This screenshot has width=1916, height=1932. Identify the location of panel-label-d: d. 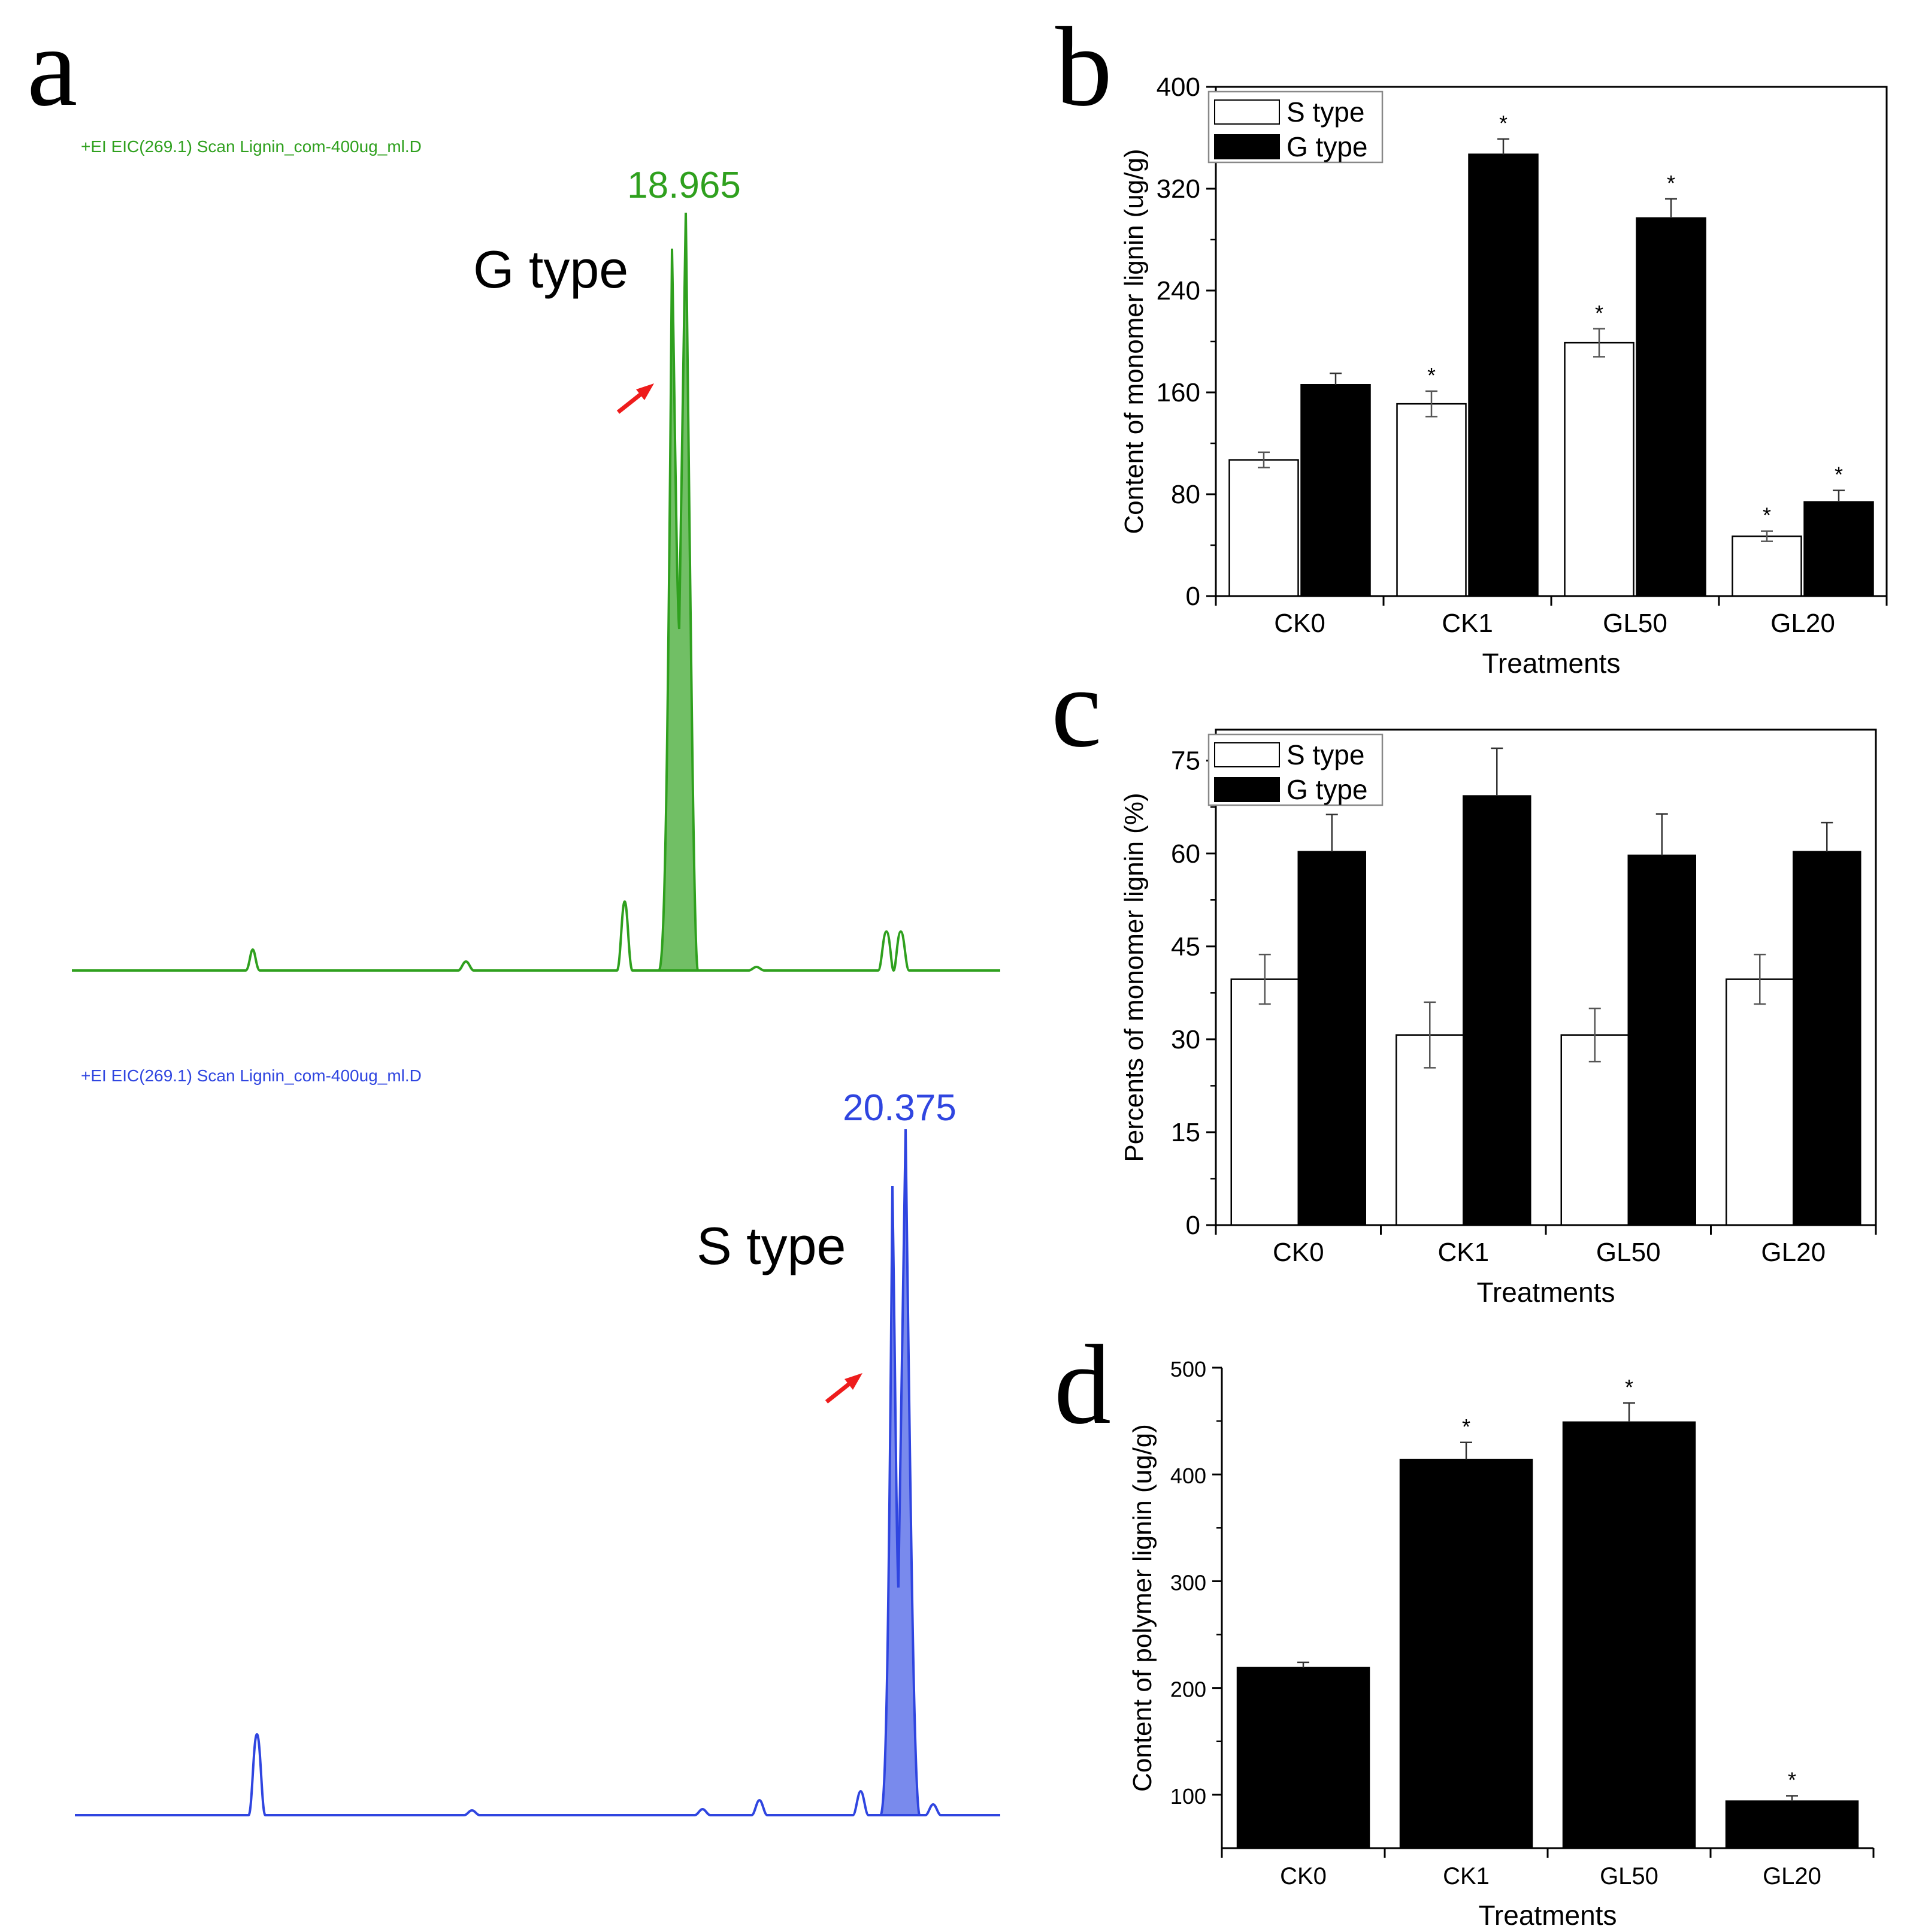
(1082, 1385).